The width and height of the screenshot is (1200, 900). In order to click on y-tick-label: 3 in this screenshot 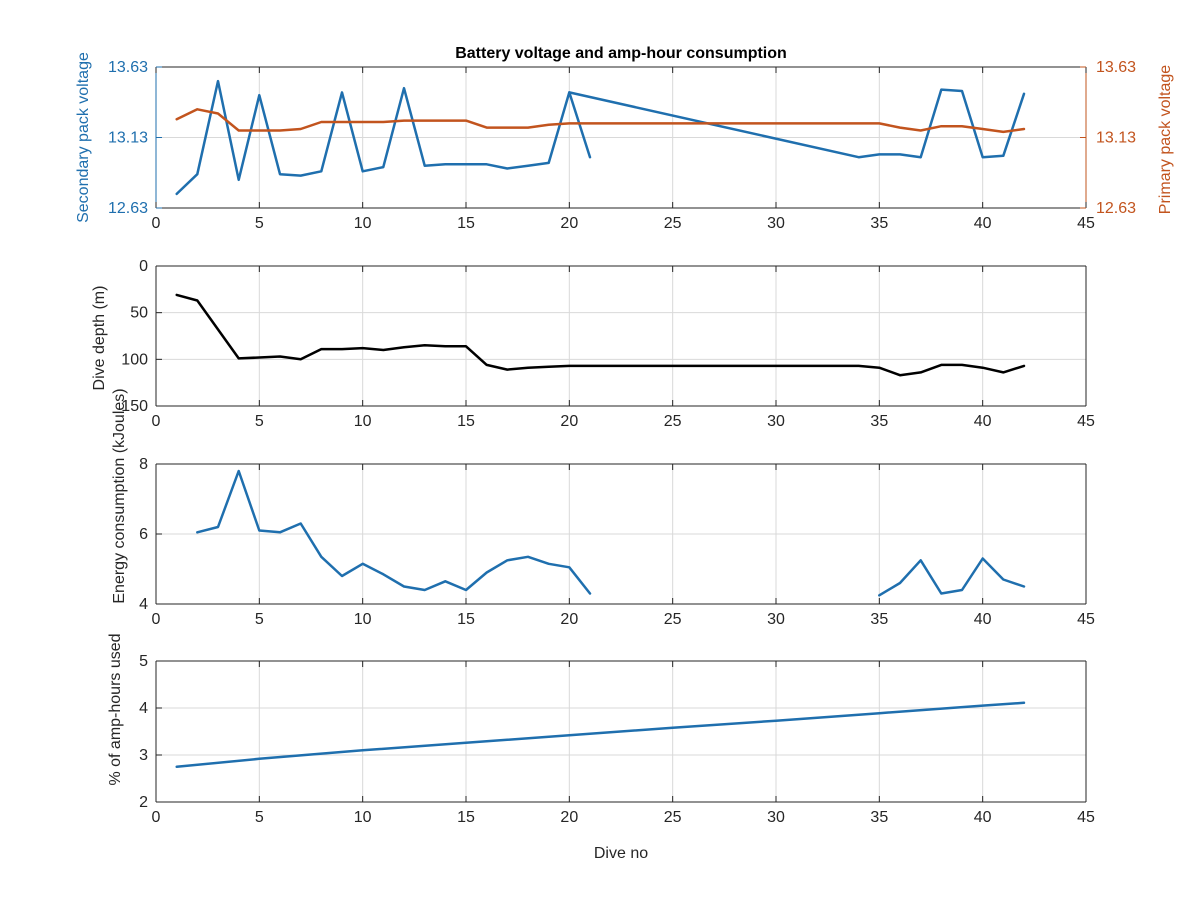, I will do `click(143, 755)`.